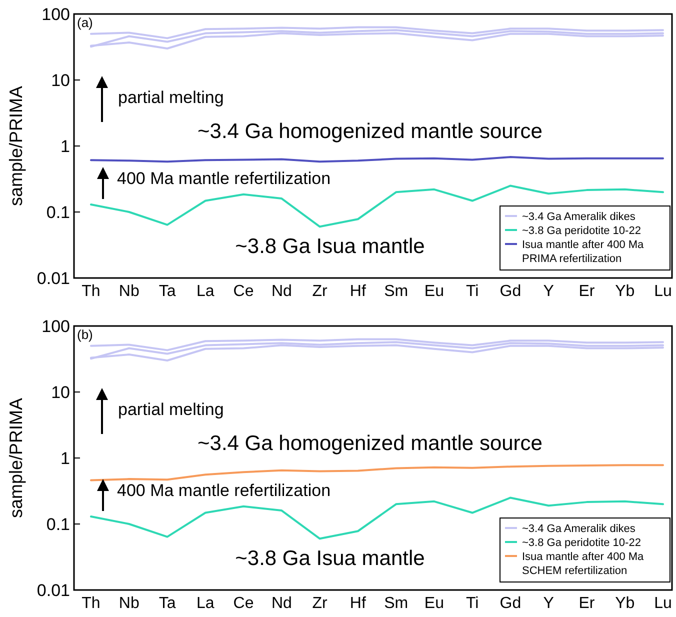 This screenshot has height=617, width=676. Describe the element at coordinates (583, 564) in the screenshot. I see `legend-label: Isua mantle after 400 Ma SCHEM refertilization` at that location.